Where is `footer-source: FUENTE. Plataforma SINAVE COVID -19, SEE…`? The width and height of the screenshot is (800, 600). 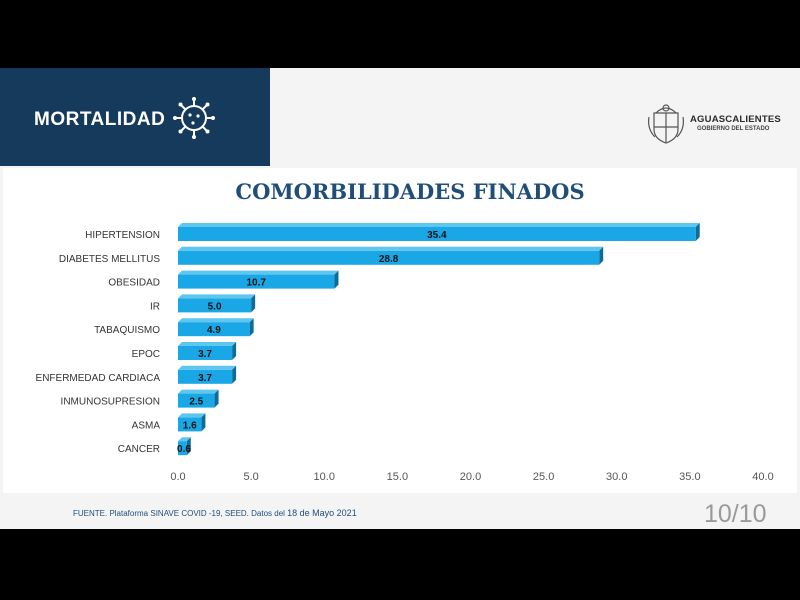
footer-source: FUENTE. Plataforma SINAVE COVID -19, SEE… is located at coordinates (215, 513).